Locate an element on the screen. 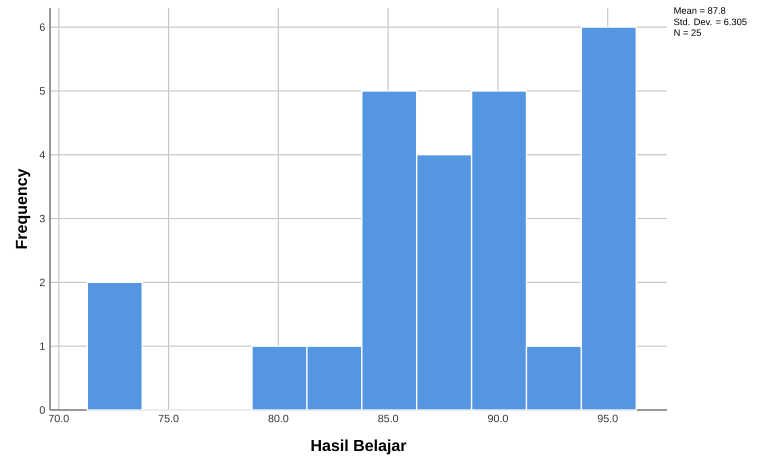  text: Std. Dev. = 6.305 is located at coordinates (710, 22).